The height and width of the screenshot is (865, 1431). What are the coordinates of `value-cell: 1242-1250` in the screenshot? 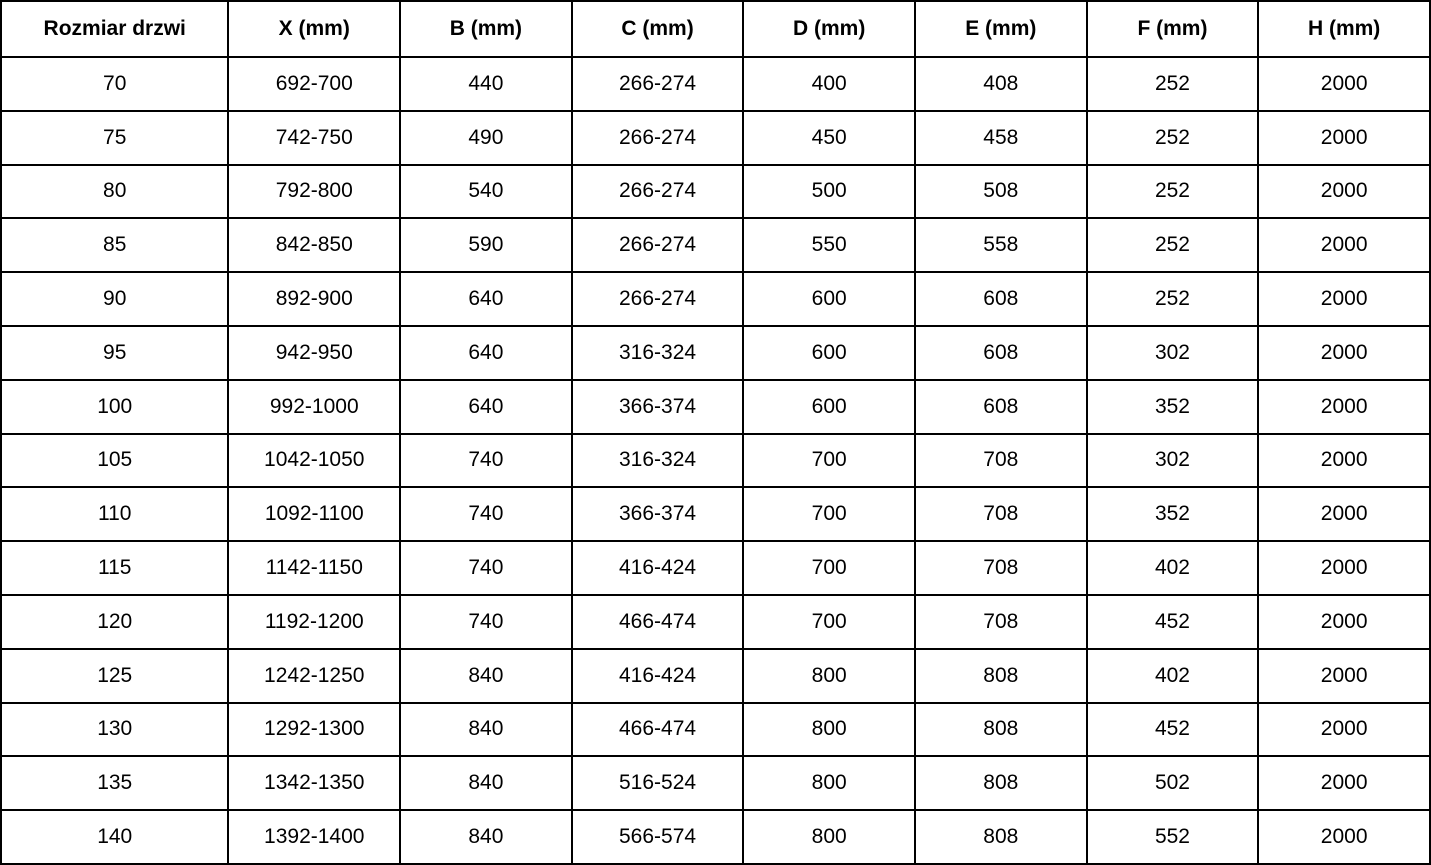 It's located at (314, 675).